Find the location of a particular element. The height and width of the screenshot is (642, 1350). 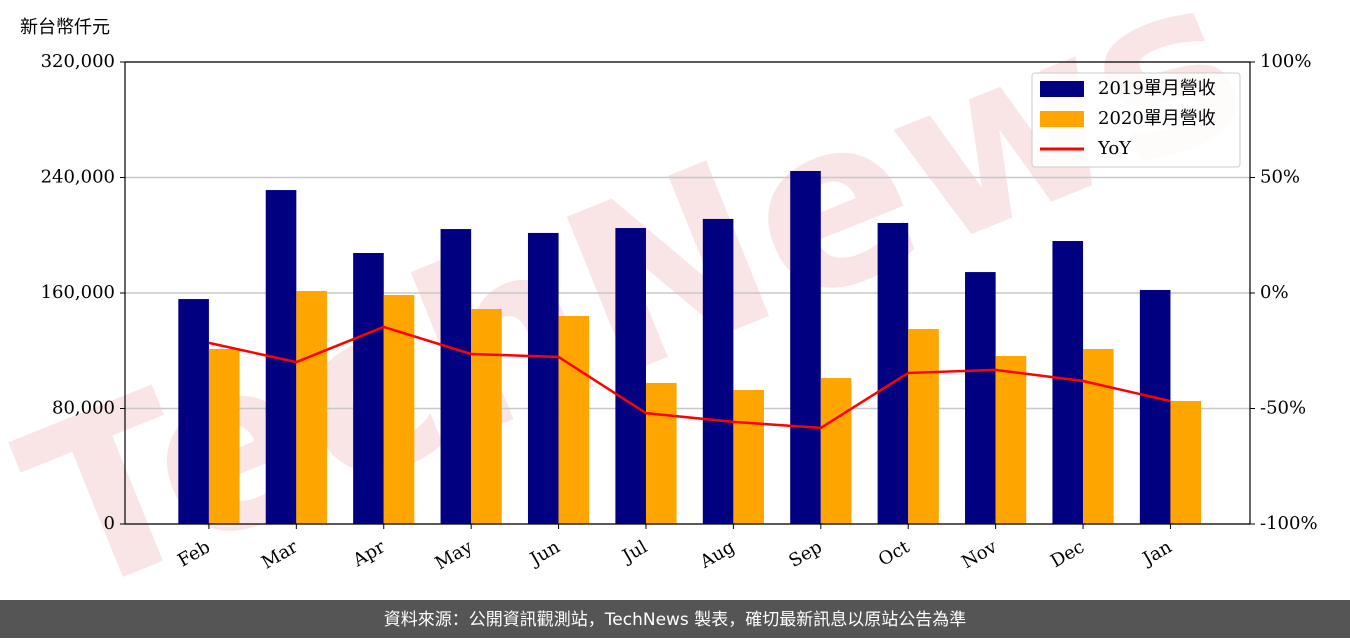

footer-source: 資料來源：公開資訊觀測站，TechNews 製表，確切最新訊息以原站公告為準 is located at coordinates (675, 620).